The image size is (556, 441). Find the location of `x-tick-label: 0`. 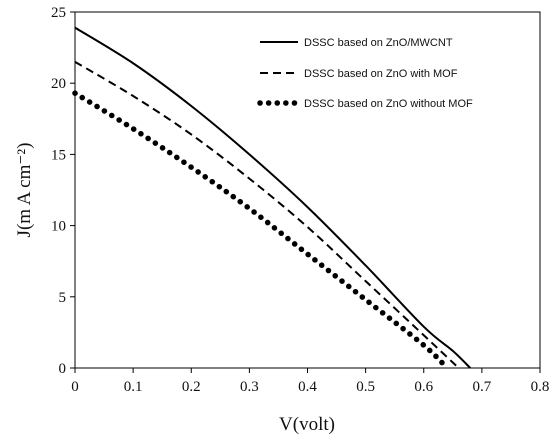

x-tick-label: 0 is located at coordinates (75, 387).